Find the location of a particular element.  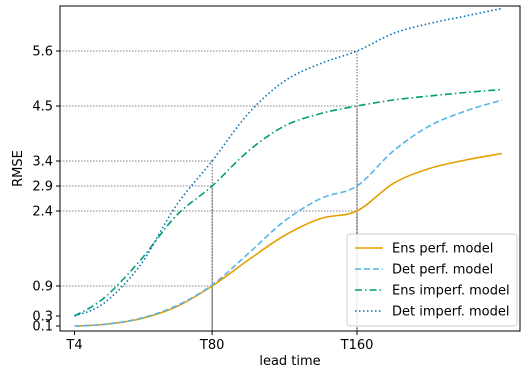

y-axis-ticks: 0.10.3 0.9 2.4 2.9 3.4 4.5 5.6 is located at coordinates (46, 190).